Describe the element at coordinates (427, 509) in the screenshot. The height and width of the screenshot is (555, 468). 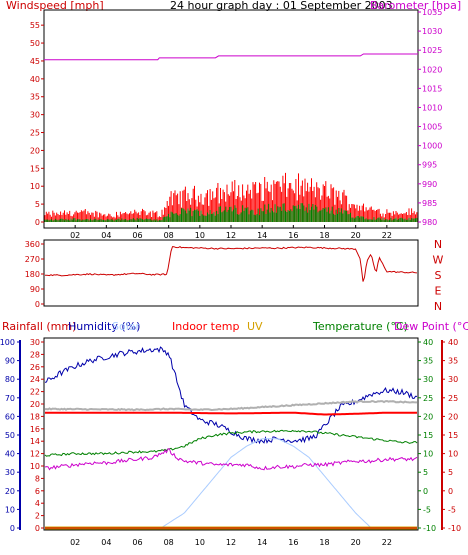
I see `temperature-y-tick-label: -5` at that location.